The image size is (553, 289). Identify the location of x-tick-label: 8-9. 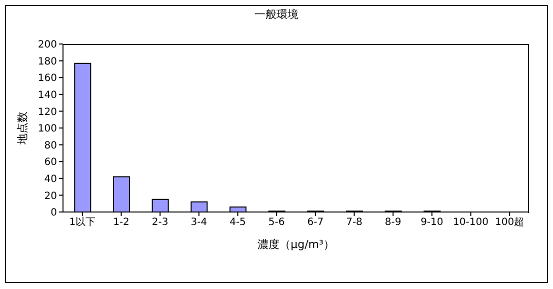
(393, 222).